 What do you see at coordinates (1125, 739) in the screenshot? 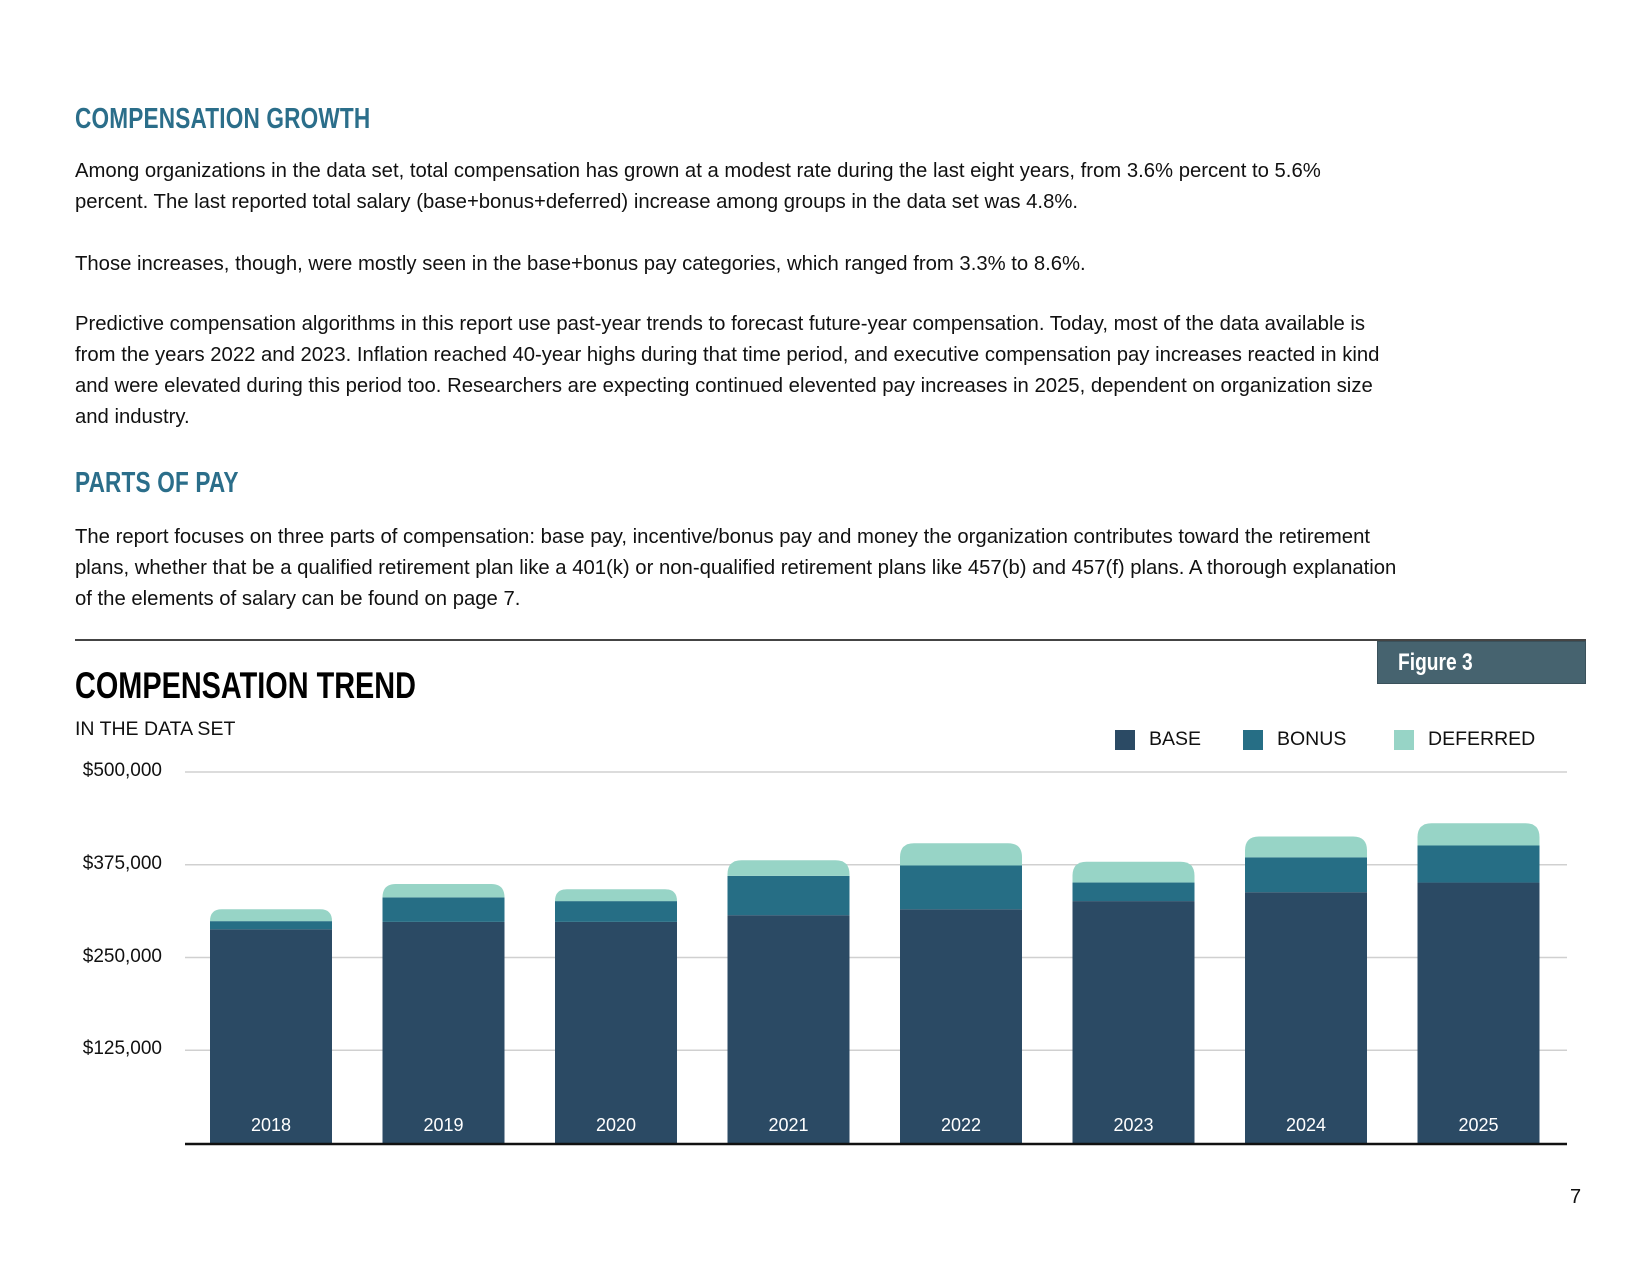
I see `legend-swatch-base` at bounding box center [1125, 739].